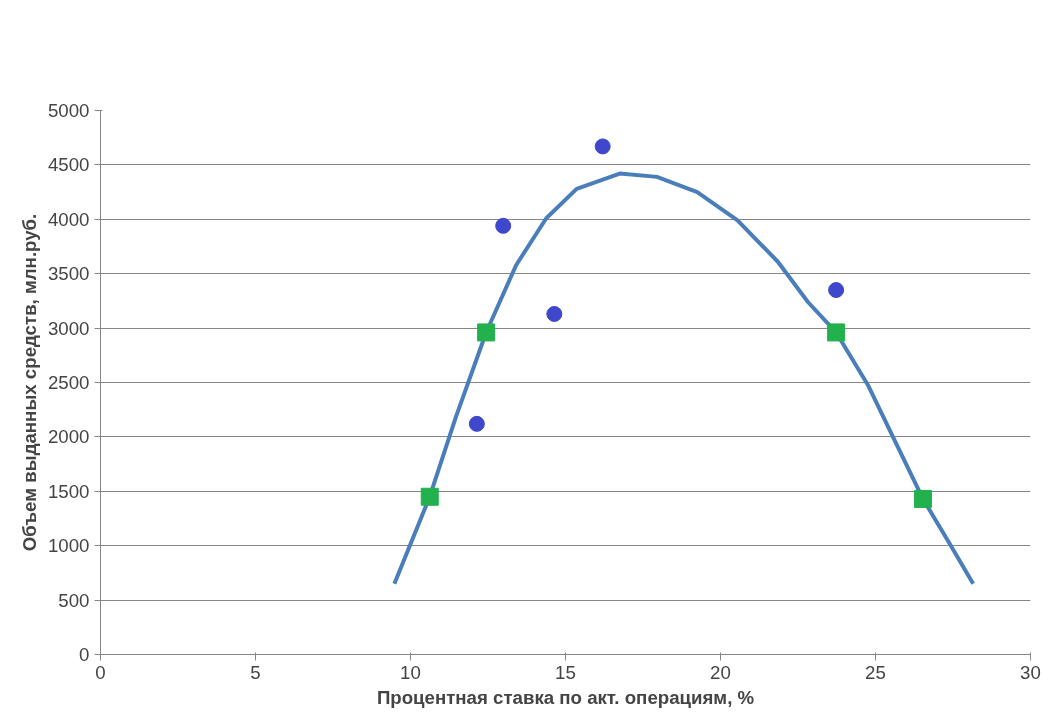 This screenshot has width=1059, height=718. What do you see at coordinates (74, 600) in the screenshot?
I see `y-tick-label: 500` at bounding box center [74, 600].